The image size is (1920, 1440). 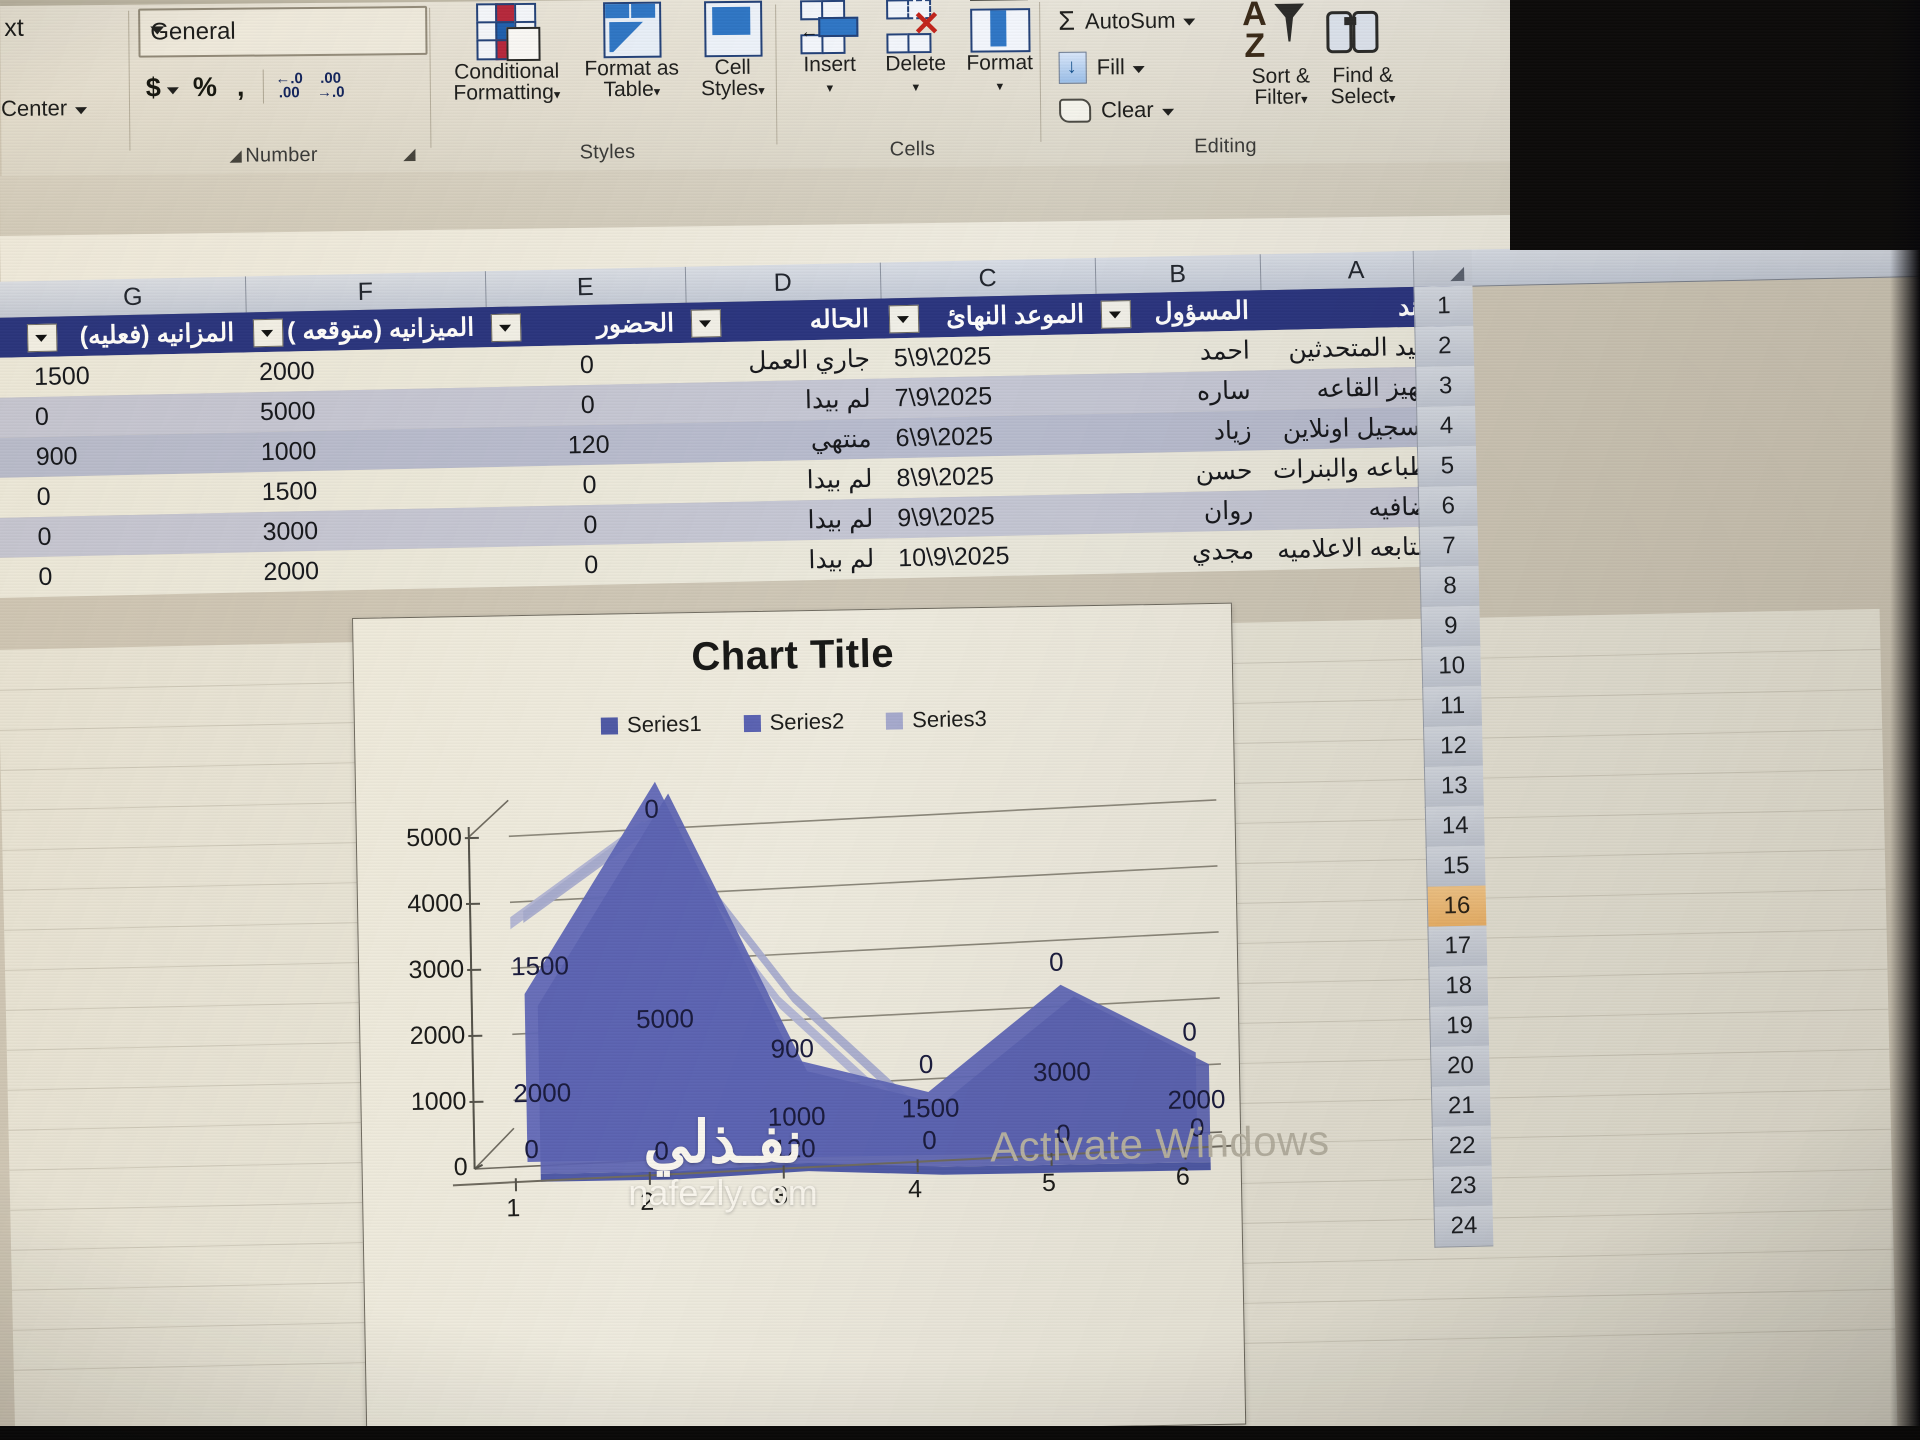 What do you see at coordinates (205, 86) in the screenshot?
I see `percent-button: %` at bounding box center [205, 86].